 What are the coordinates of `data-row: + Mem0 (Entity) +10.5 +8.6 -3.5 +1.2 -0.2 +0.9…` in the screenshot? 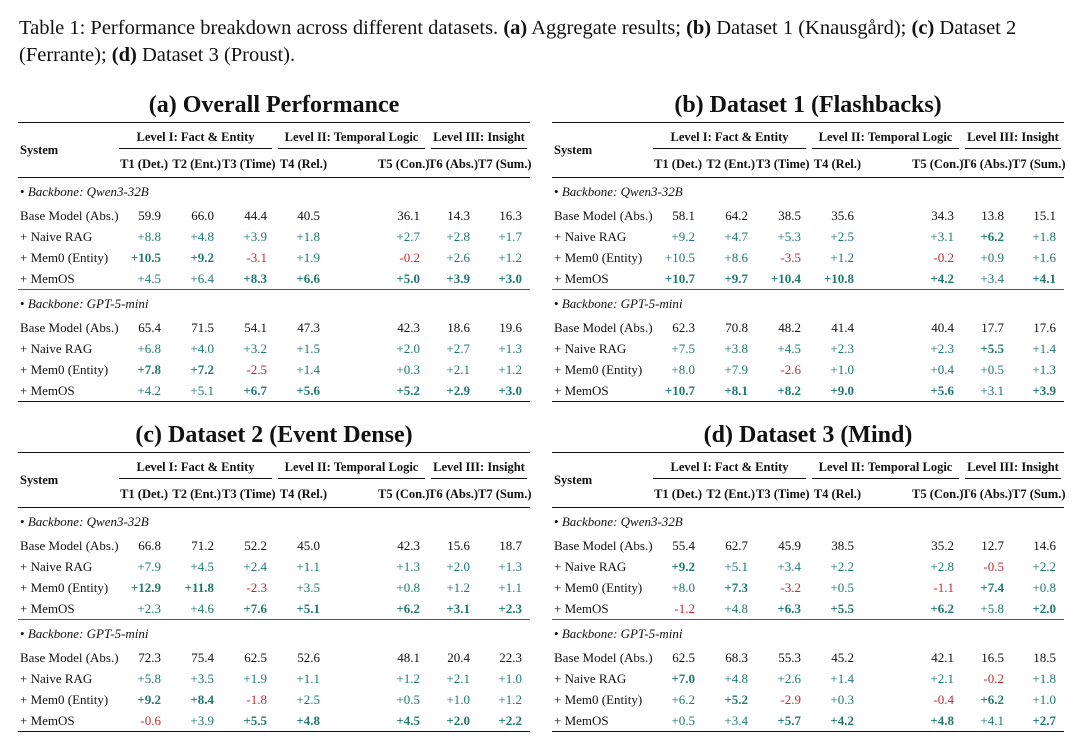 It's located at (808, 257).